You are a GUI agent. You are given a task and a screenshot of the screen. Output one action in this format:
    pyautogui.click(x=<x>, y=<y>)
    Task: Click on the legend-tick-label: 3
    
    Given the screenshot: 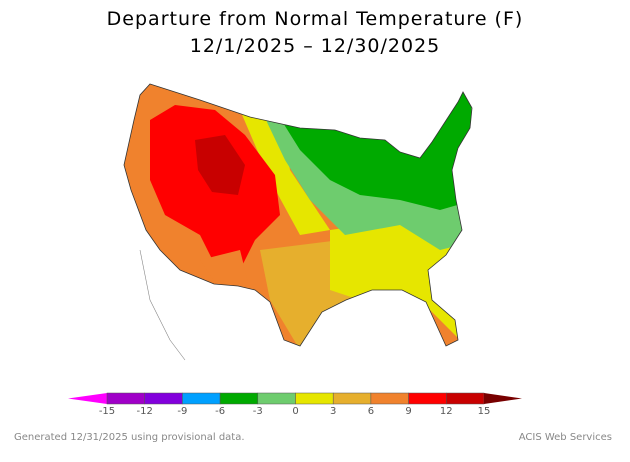 What is the action you would take?
    pyautogui.click(x=333, y=411)
    